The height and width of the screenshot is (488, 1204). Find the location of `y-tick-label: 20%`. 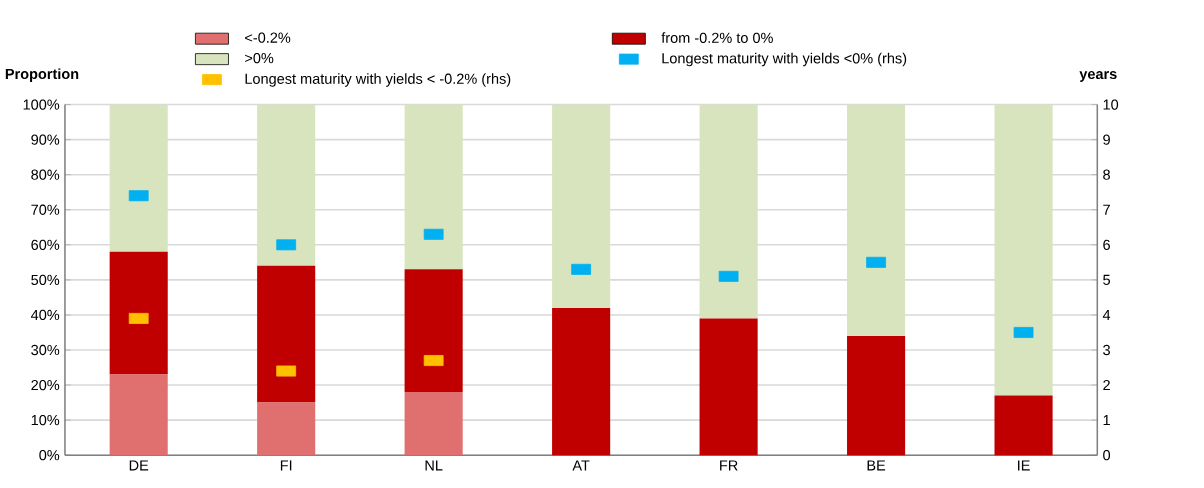

y-tick-label: 20% is located at coordinates (45, 385).